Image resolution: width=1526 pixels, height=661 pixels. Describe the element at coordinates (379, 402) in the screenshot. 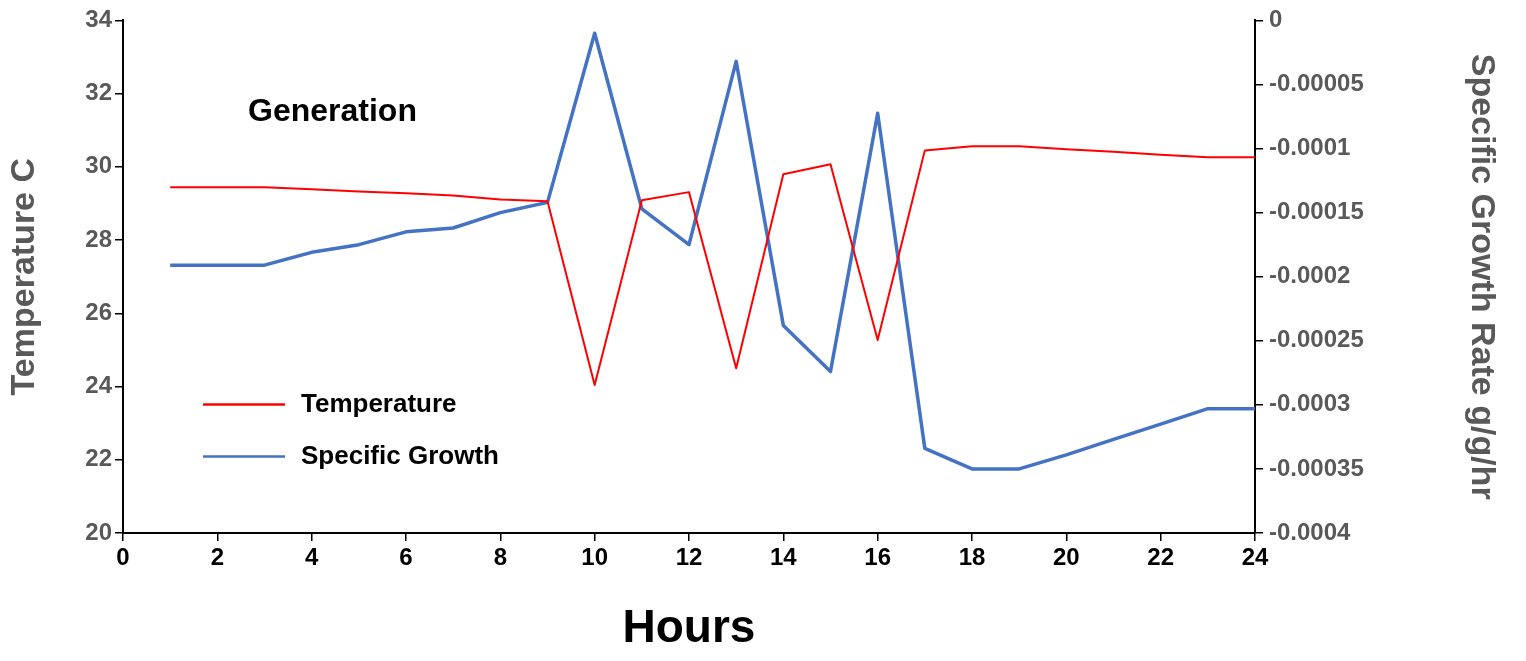

I see `legend-label: Temperature` at that location.